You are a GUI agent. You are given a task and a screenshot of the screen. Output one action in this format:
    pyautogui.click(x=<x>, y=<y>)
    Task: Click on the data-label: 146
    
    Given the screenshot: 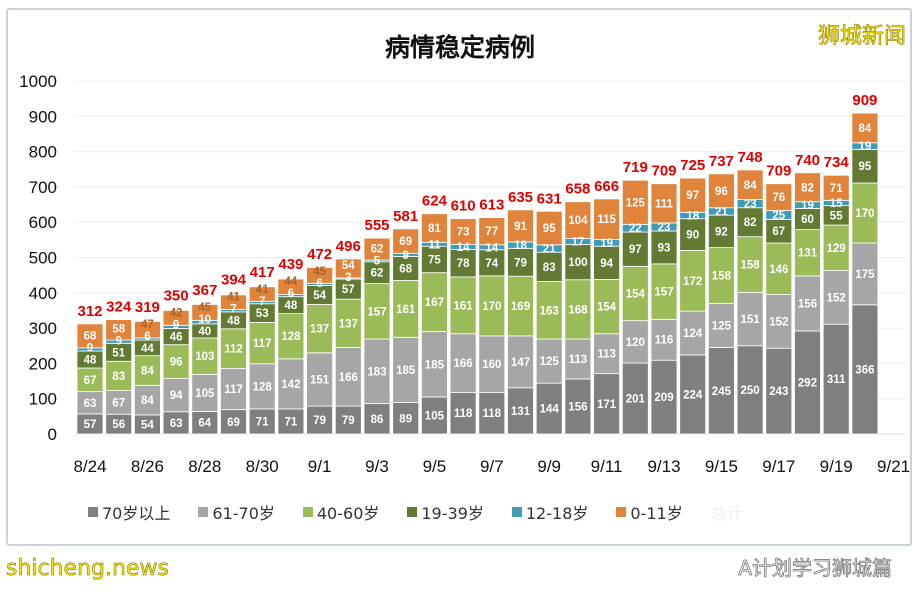 What is the action you would take?
    pyautogui.click(x=778, y=270)
    